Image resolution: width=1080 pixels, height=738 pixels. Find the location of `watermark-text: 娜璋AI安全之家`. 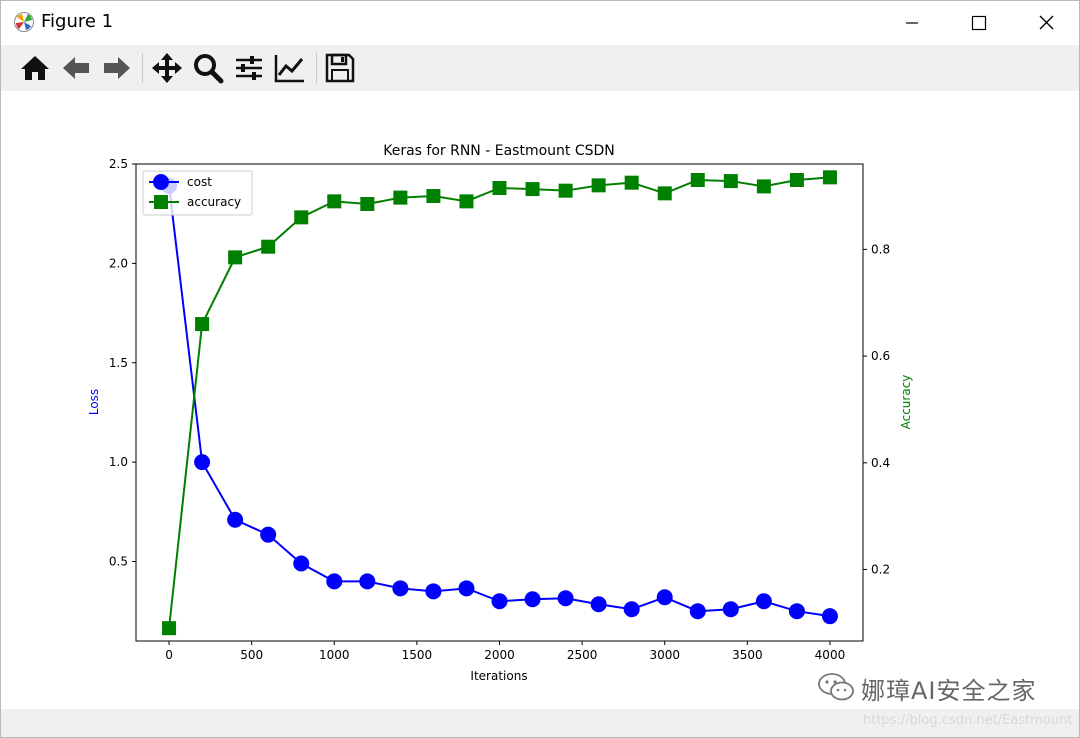

watermark-text: 娜璋AI安全之家 is located at coordinates (949, 691).